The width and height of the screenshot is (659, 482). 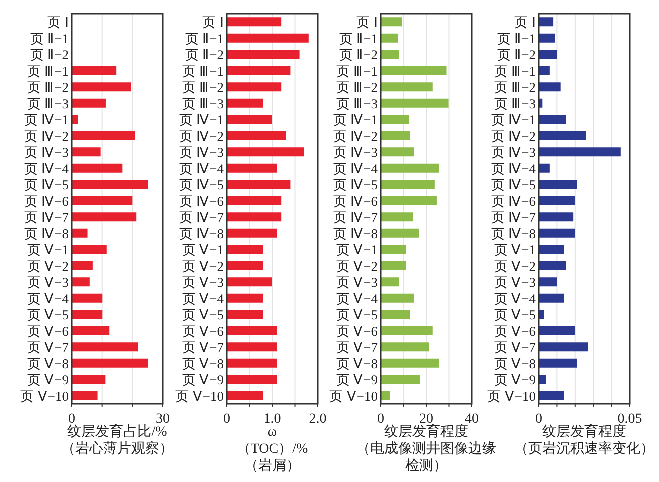 What do you see at coordinates (48, 364) in the screenshot?
I see `y-tick-label: 页 Ⅴ−8` at bounding box center [48, 364].